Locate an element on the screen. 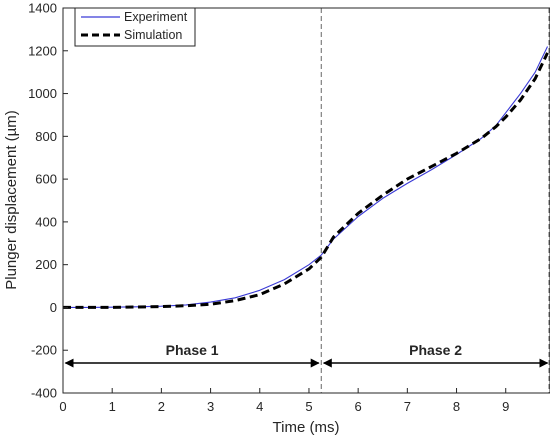 The width and height of the screenshot is (550, 438). x-tick-label: 4 is located at coordinates (259, 406).